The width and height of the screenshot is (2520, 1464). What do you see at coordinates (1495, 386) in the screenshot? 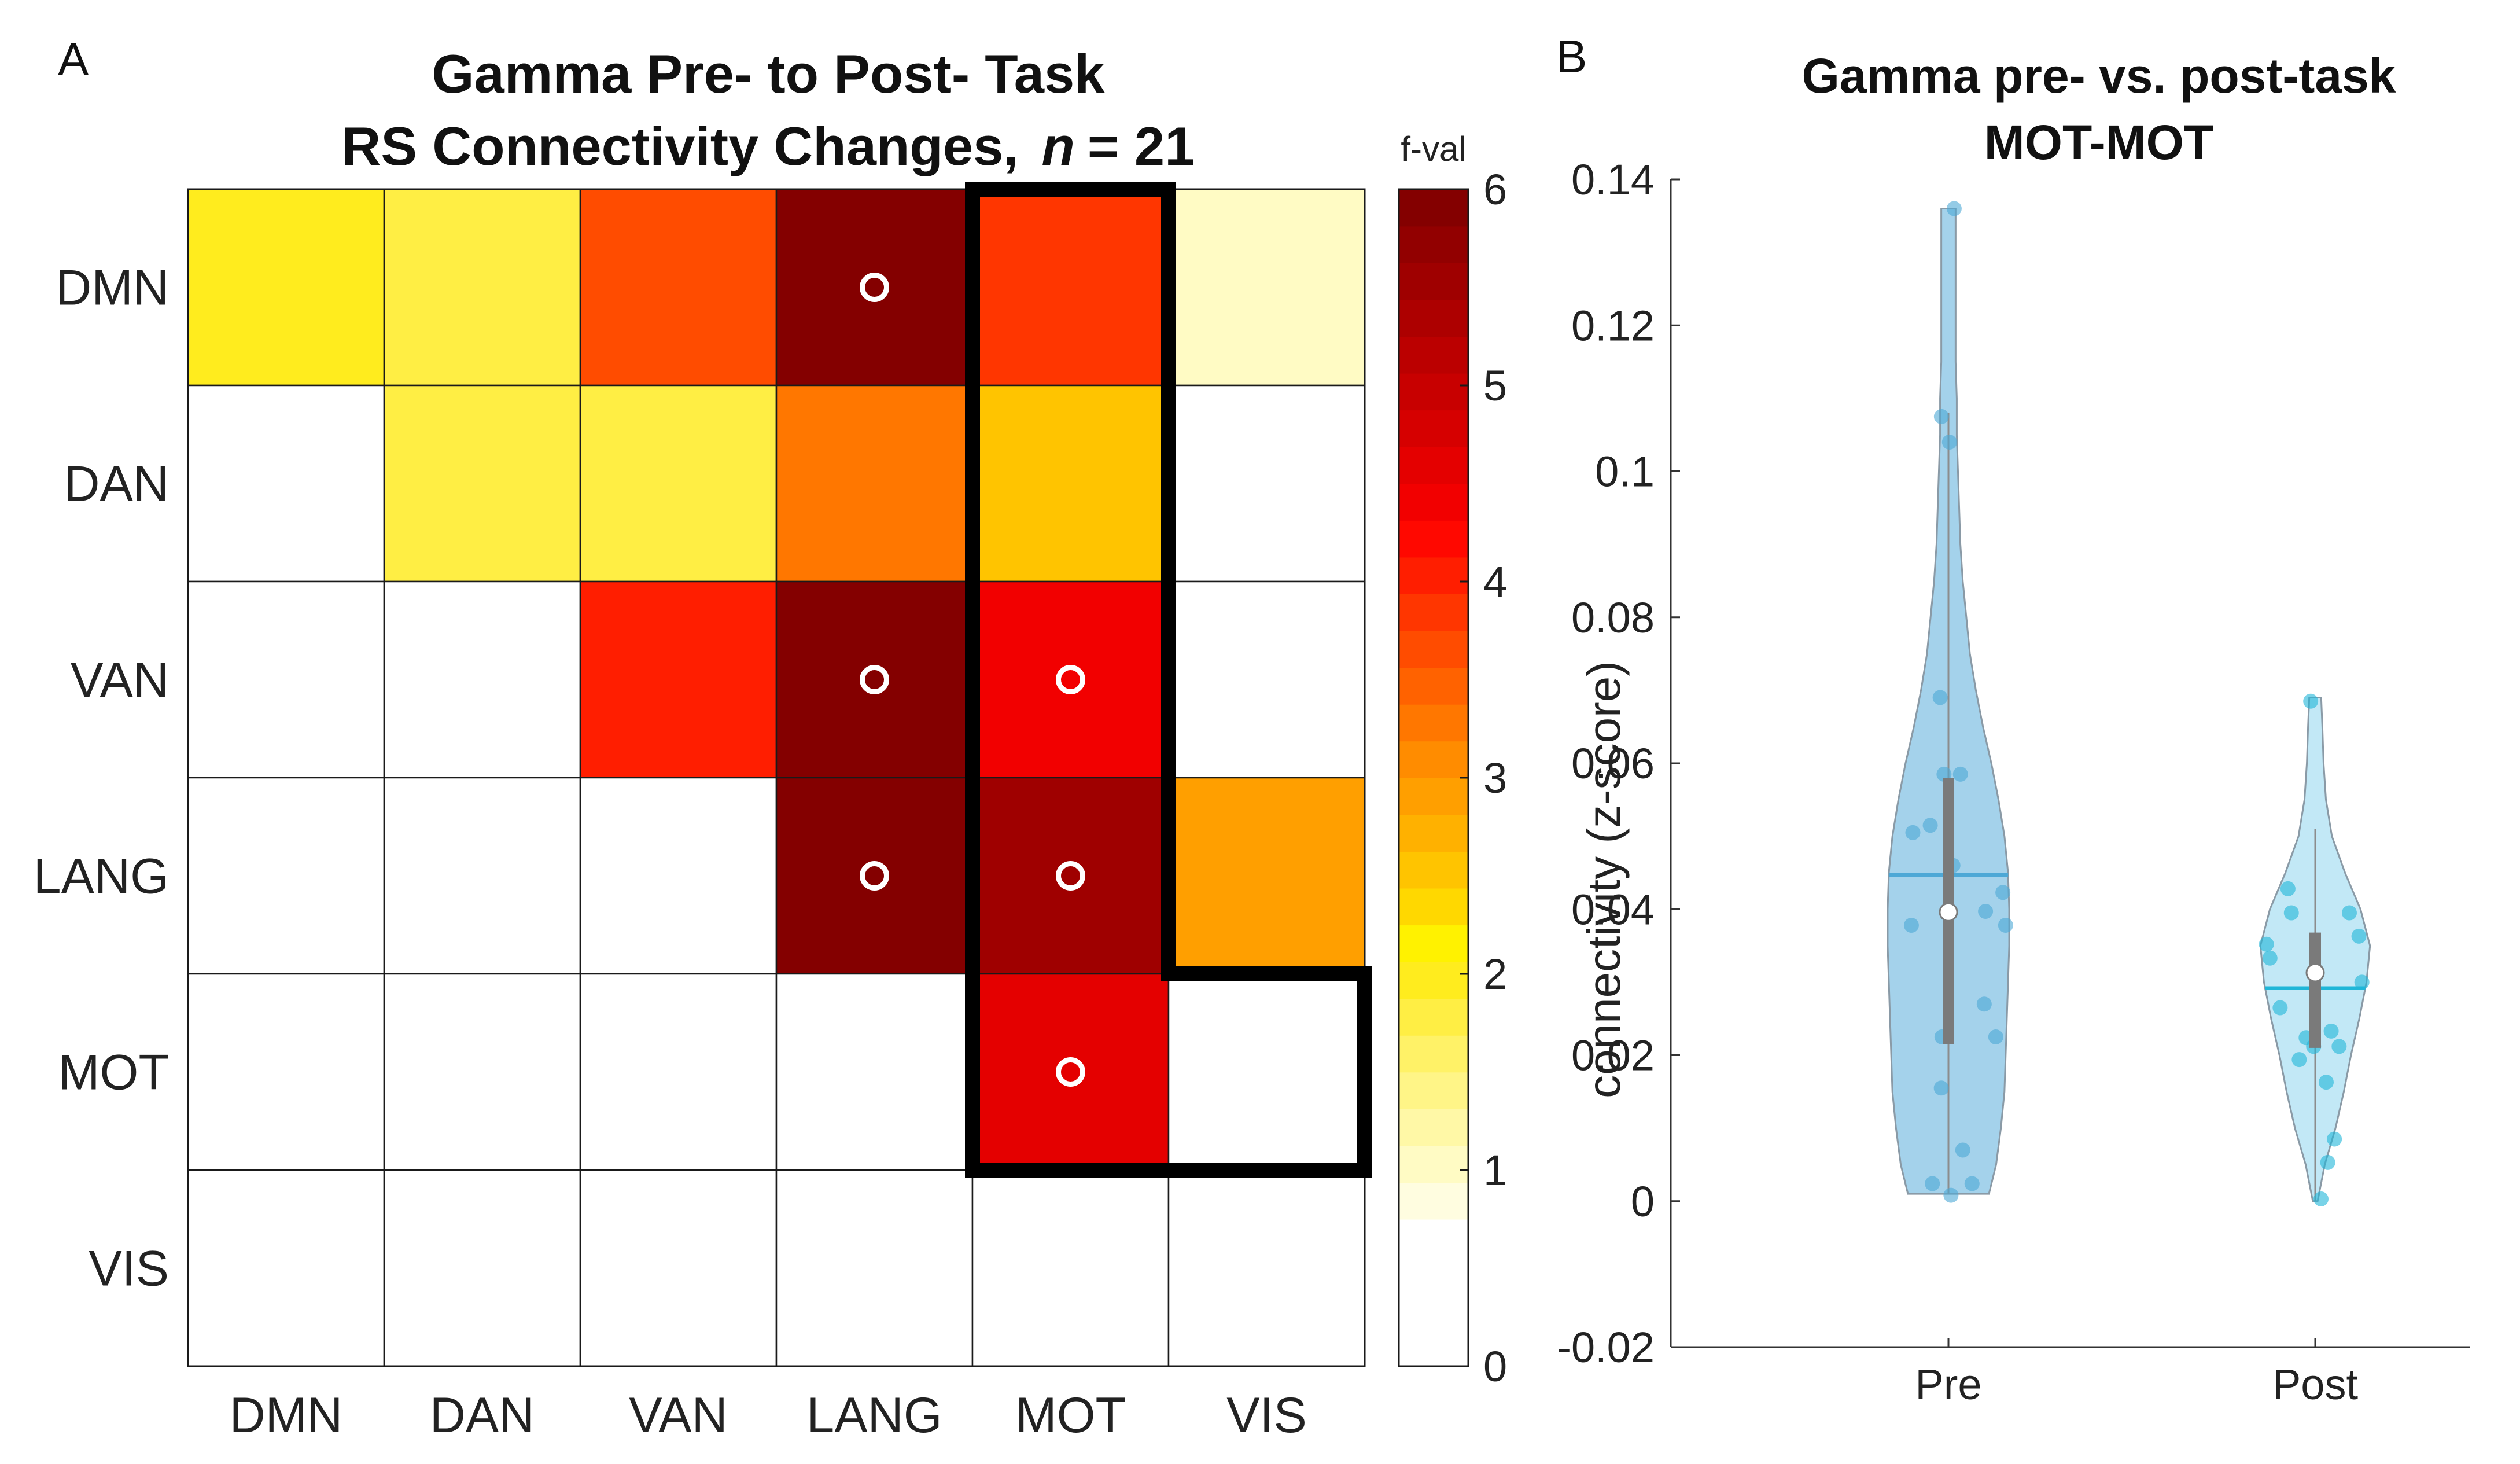
I see `colorbar-tick-label: 5` at bounding box center [1495, 386].